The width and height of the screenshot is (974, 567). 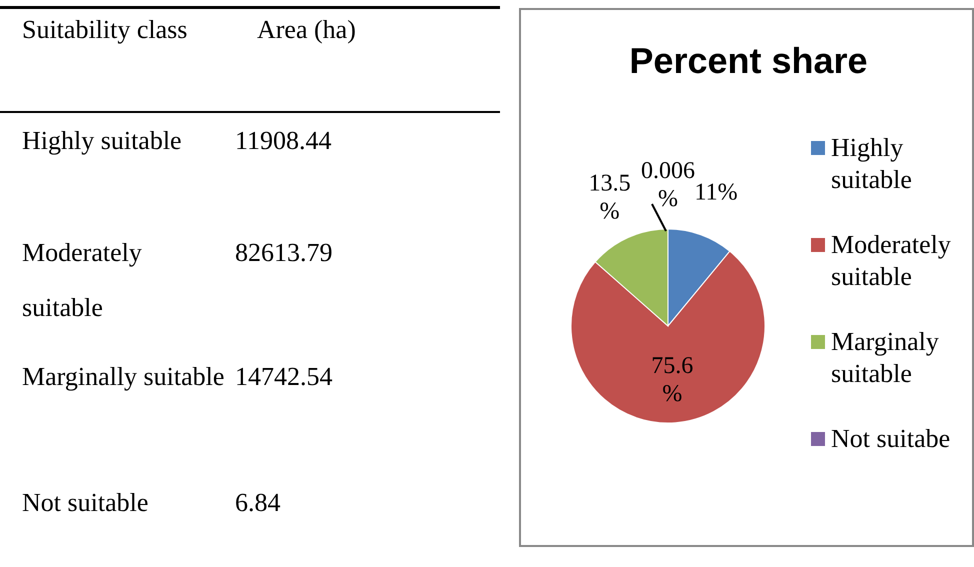 I want to click on data-label: 6.84, so click(x=257, y=503).